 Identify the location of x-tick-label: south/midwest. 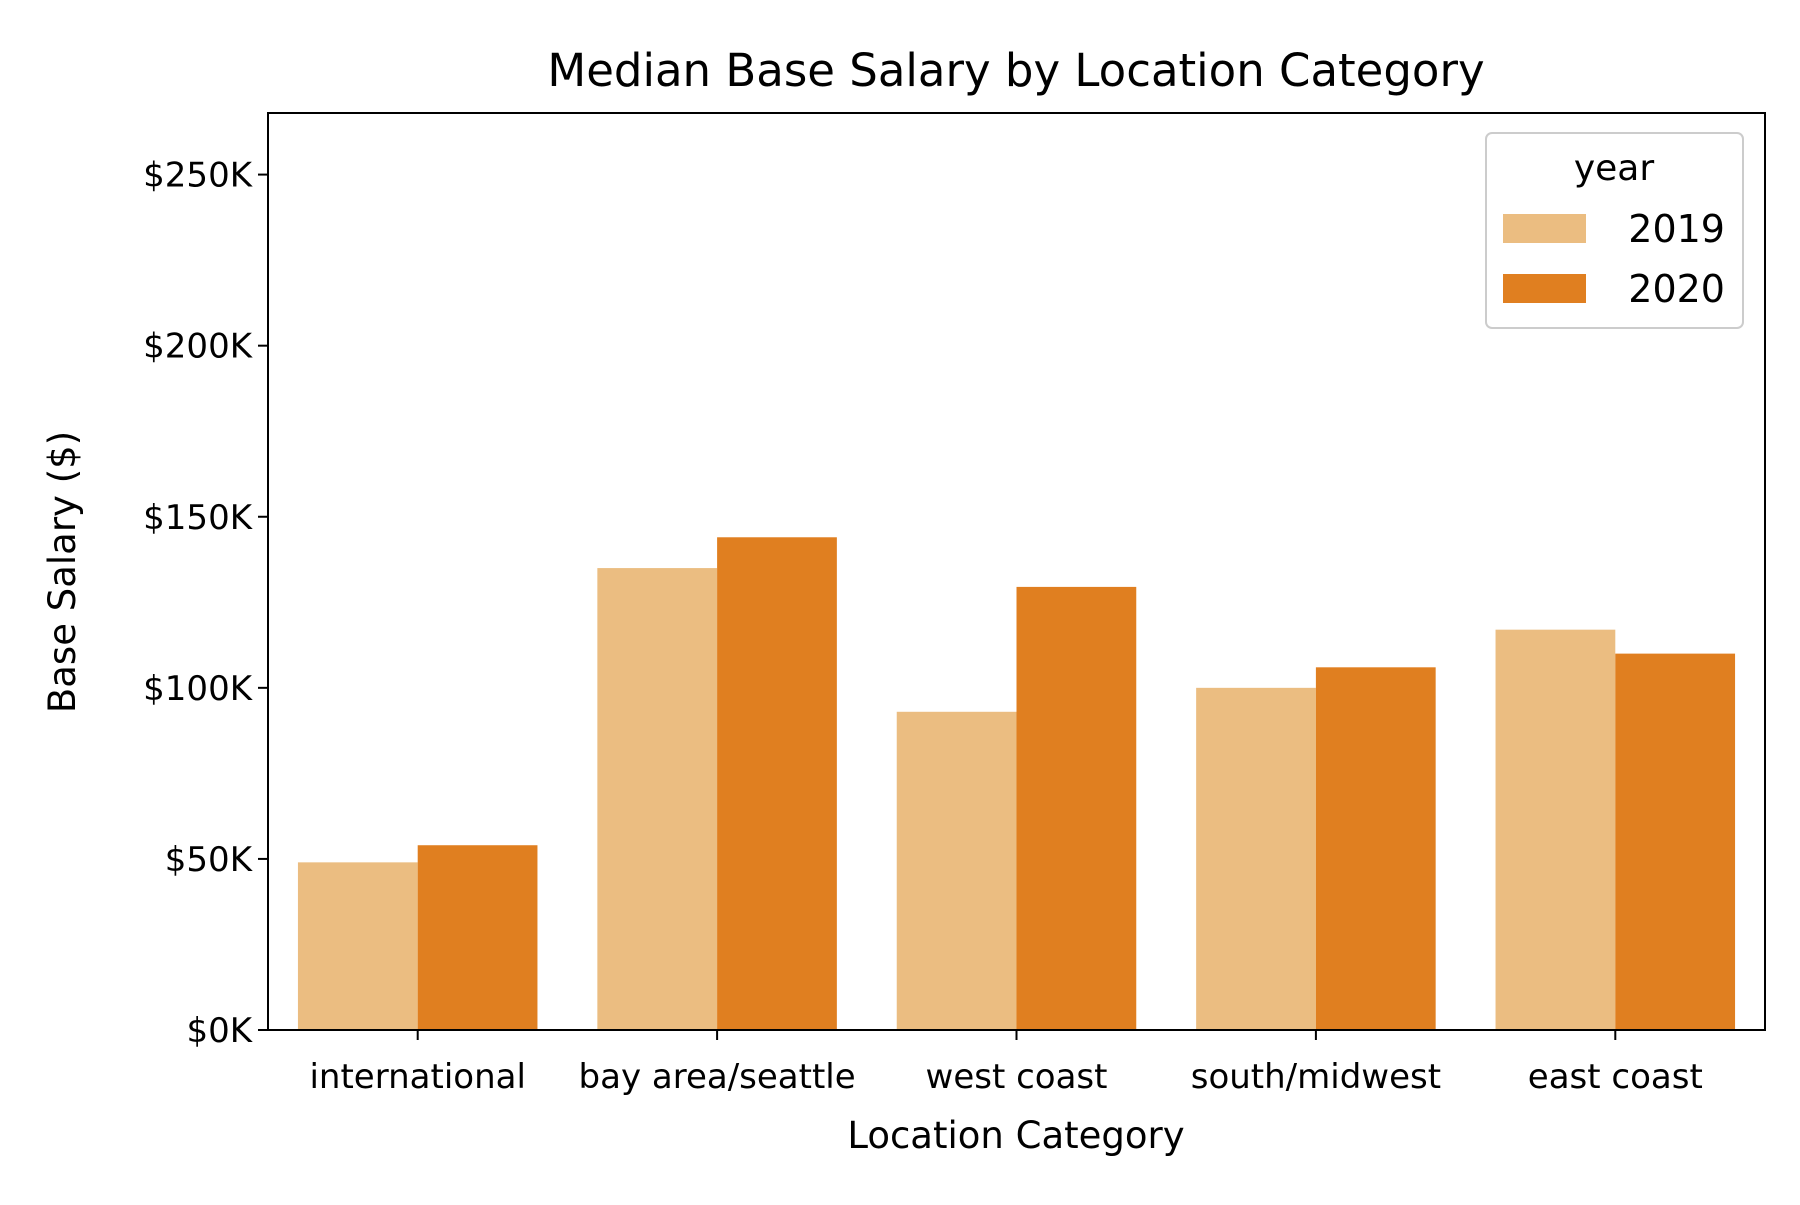
(1316, 1077).